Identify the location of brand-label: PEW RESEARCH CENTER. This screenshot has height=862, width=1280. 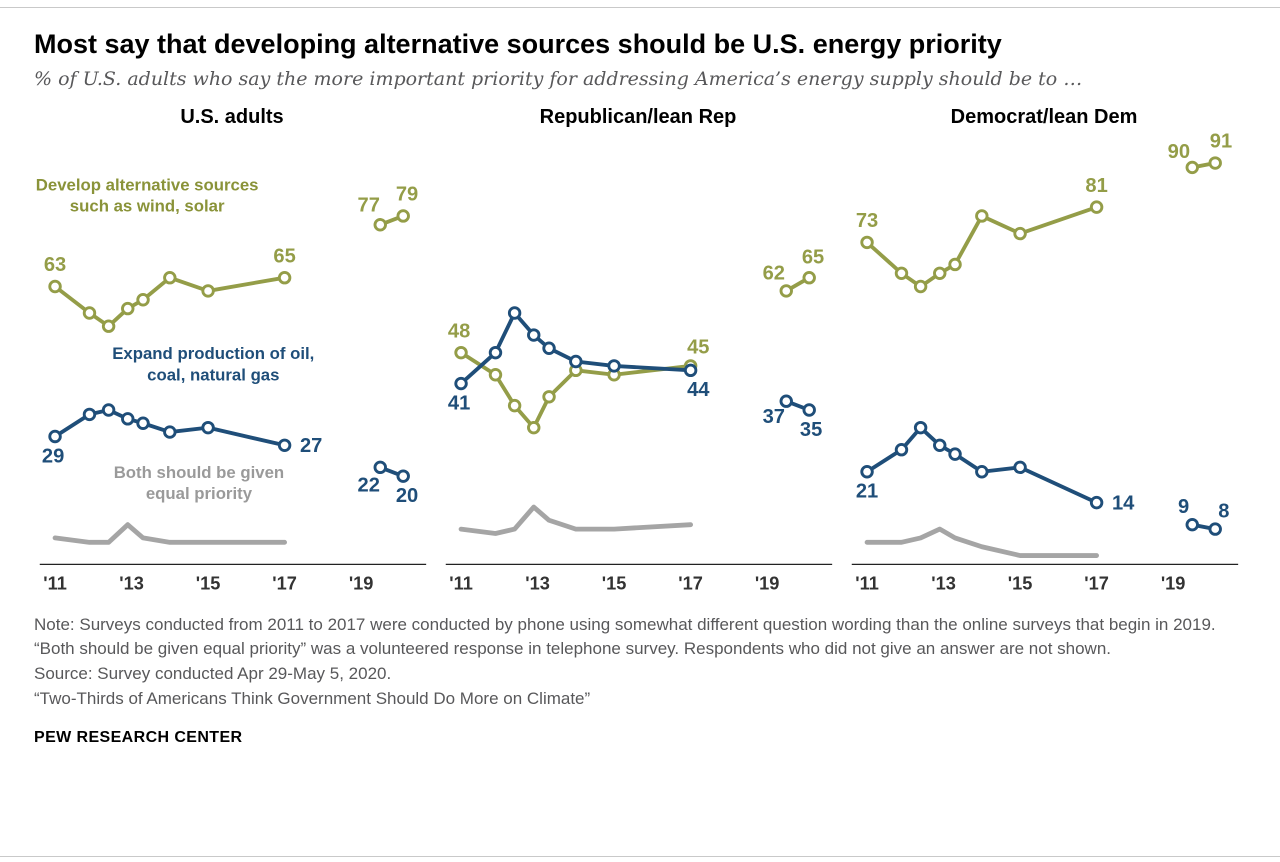
(138, 737).